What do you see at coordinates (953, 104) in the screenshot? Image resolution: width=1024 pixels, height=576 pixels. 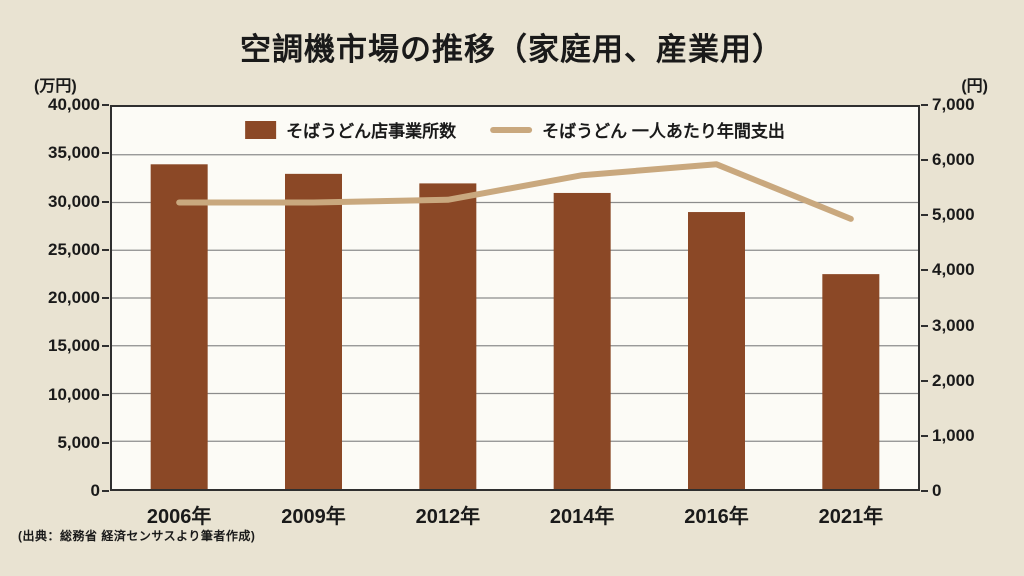 I see `right-axis-tick-label: 7,000` at bounding box center [953, 104].